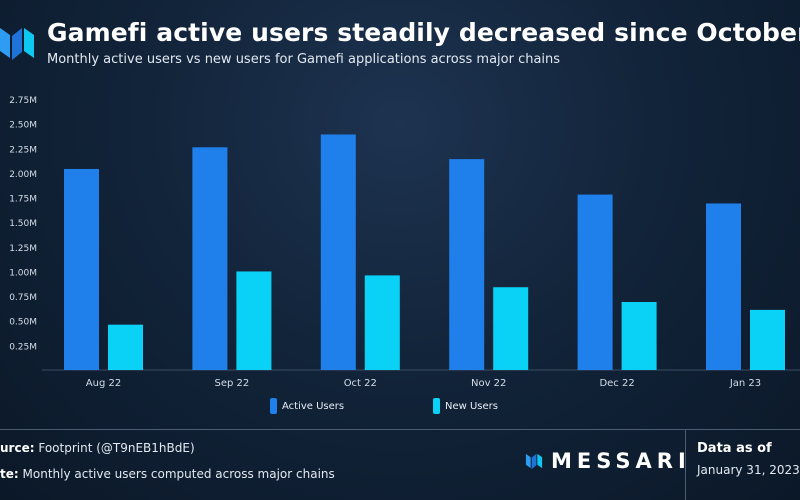 This screenshot has height=500, width=800. I want to click on y-tick-label: 0.75M, so click(23, 298).